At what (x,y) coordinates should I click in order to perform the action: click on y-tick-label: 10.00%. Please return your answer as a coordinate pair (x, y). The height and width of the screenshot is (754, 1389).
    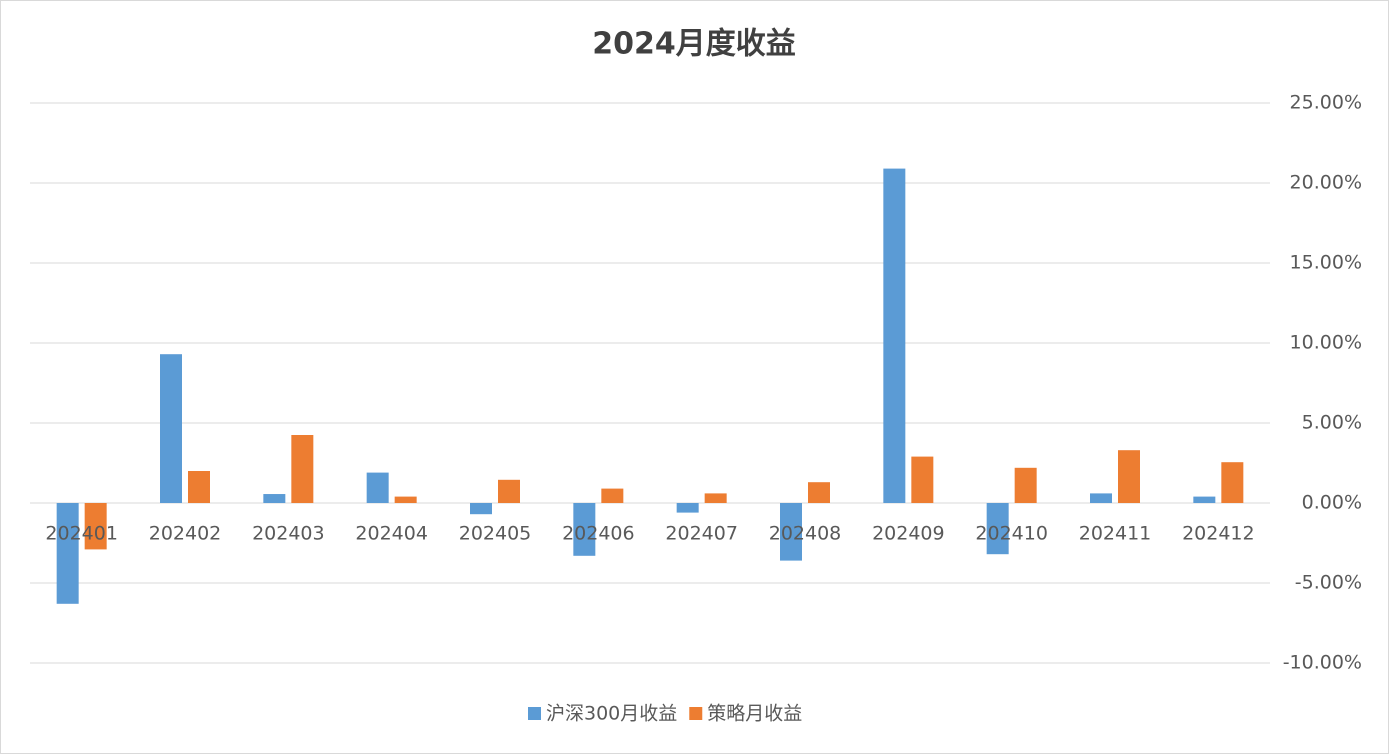
    Looking at the image, I should click on (1326, 343).